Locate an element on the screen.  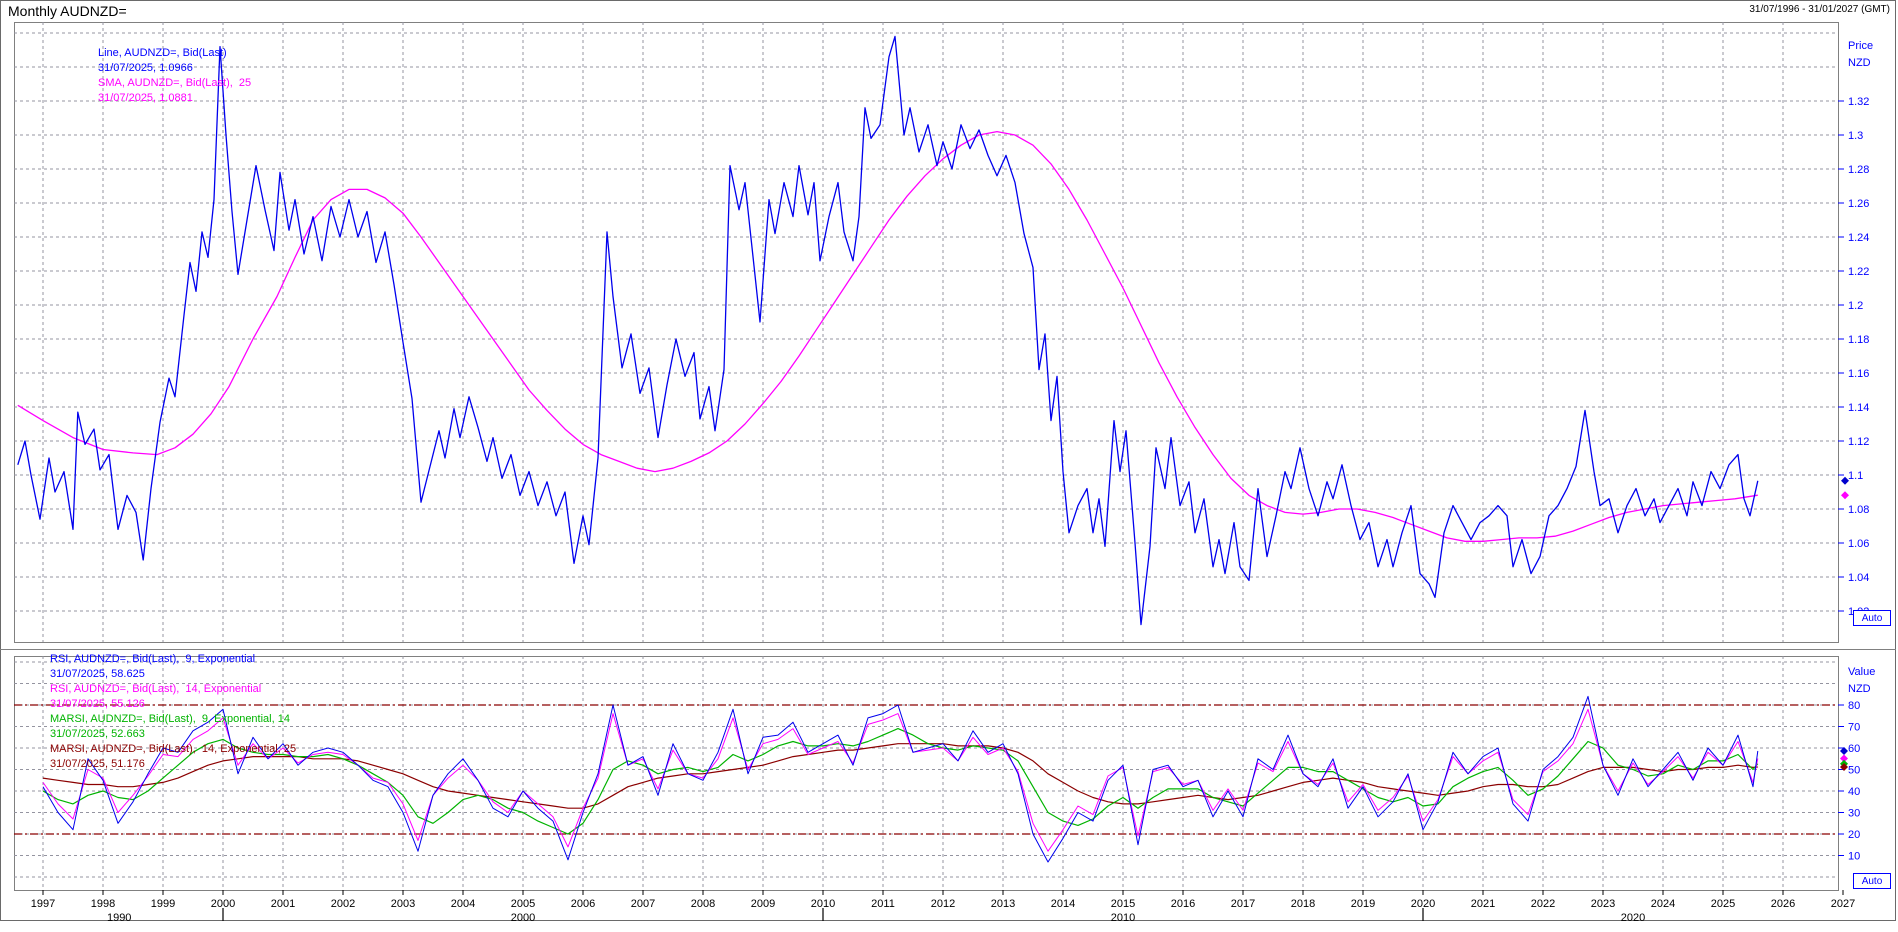
value-axis-title-line1: Value is located at coordinates (1862, 672).